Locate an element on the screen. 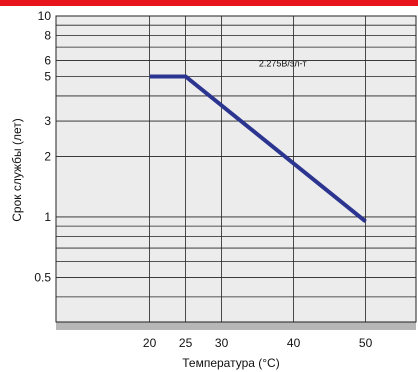  x-tick-label: 50 is located at coordinates (366, 343).